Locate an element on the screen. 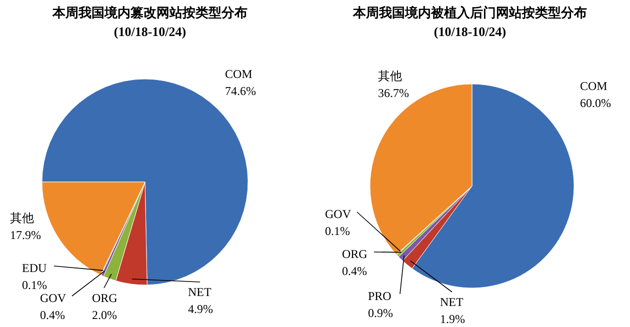 The image size is (630, 327). slice-label: EDU is located at coordinates (34, 268).